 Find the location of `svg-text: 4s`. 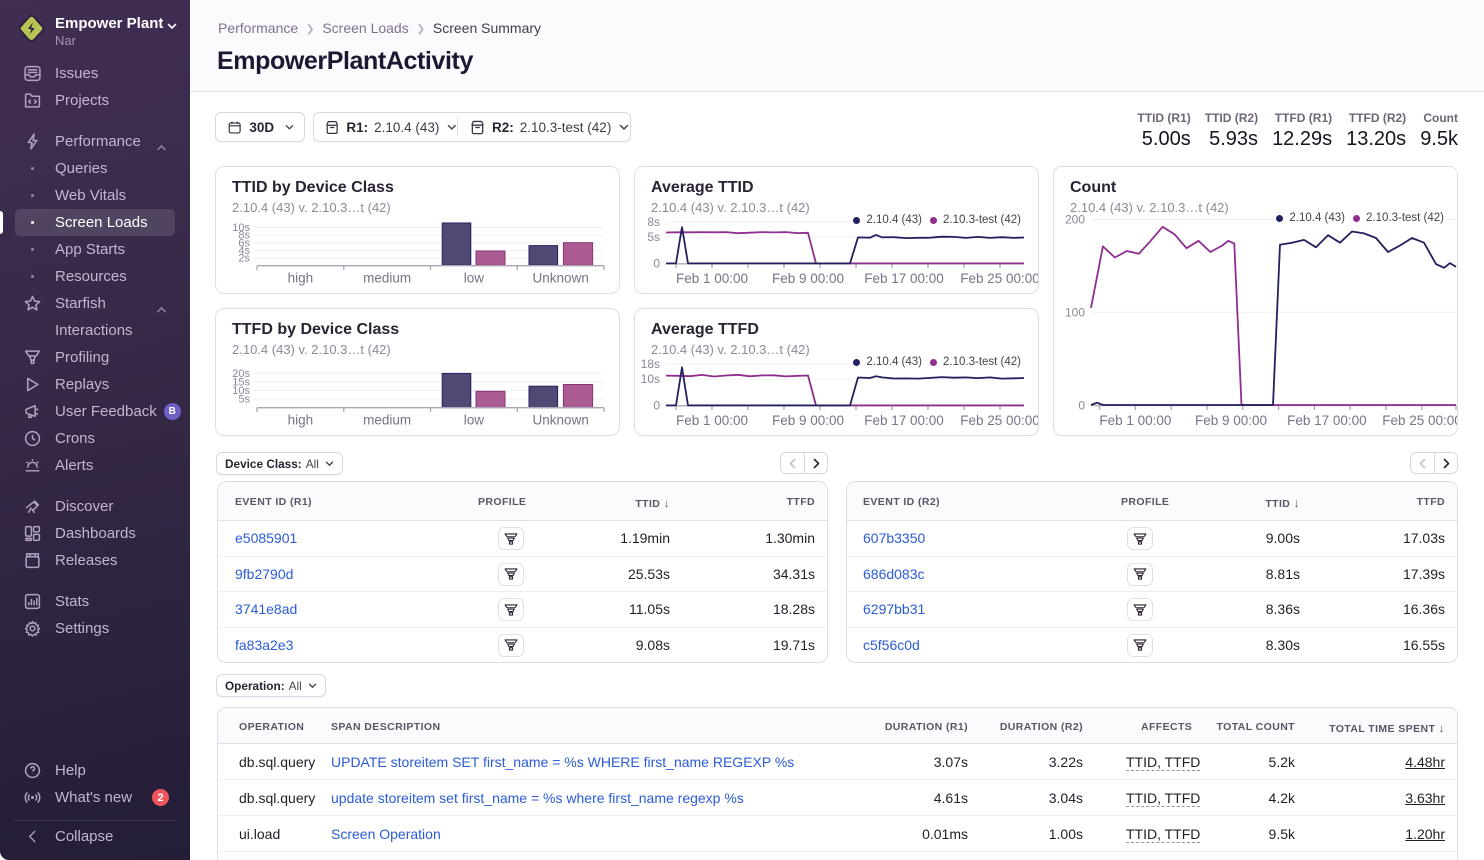

svg-text: 4s is located at coordinates (244, 251).